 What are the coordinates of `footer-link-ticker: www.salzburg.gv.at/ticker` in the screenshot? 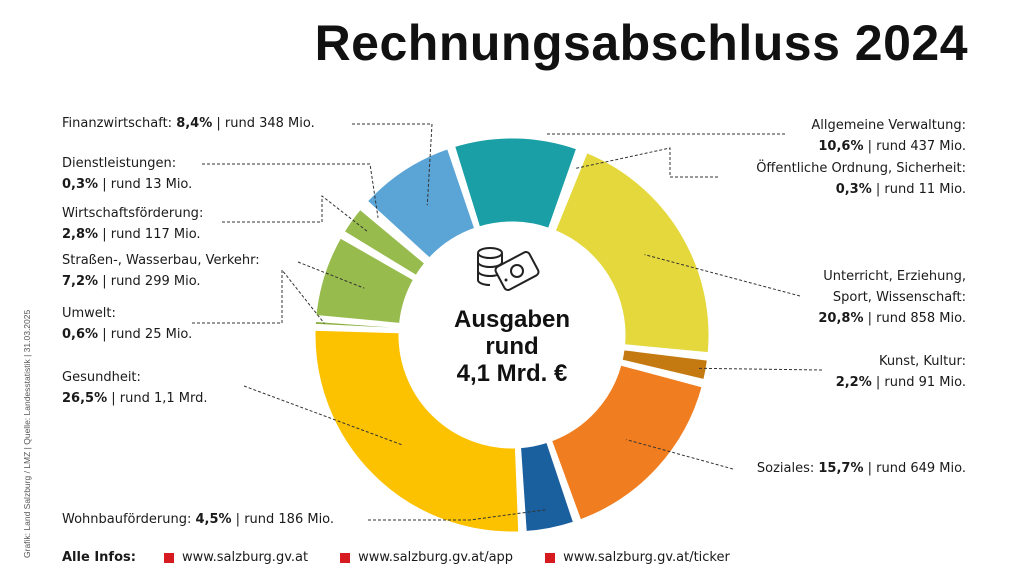 It's located at (637, 557).